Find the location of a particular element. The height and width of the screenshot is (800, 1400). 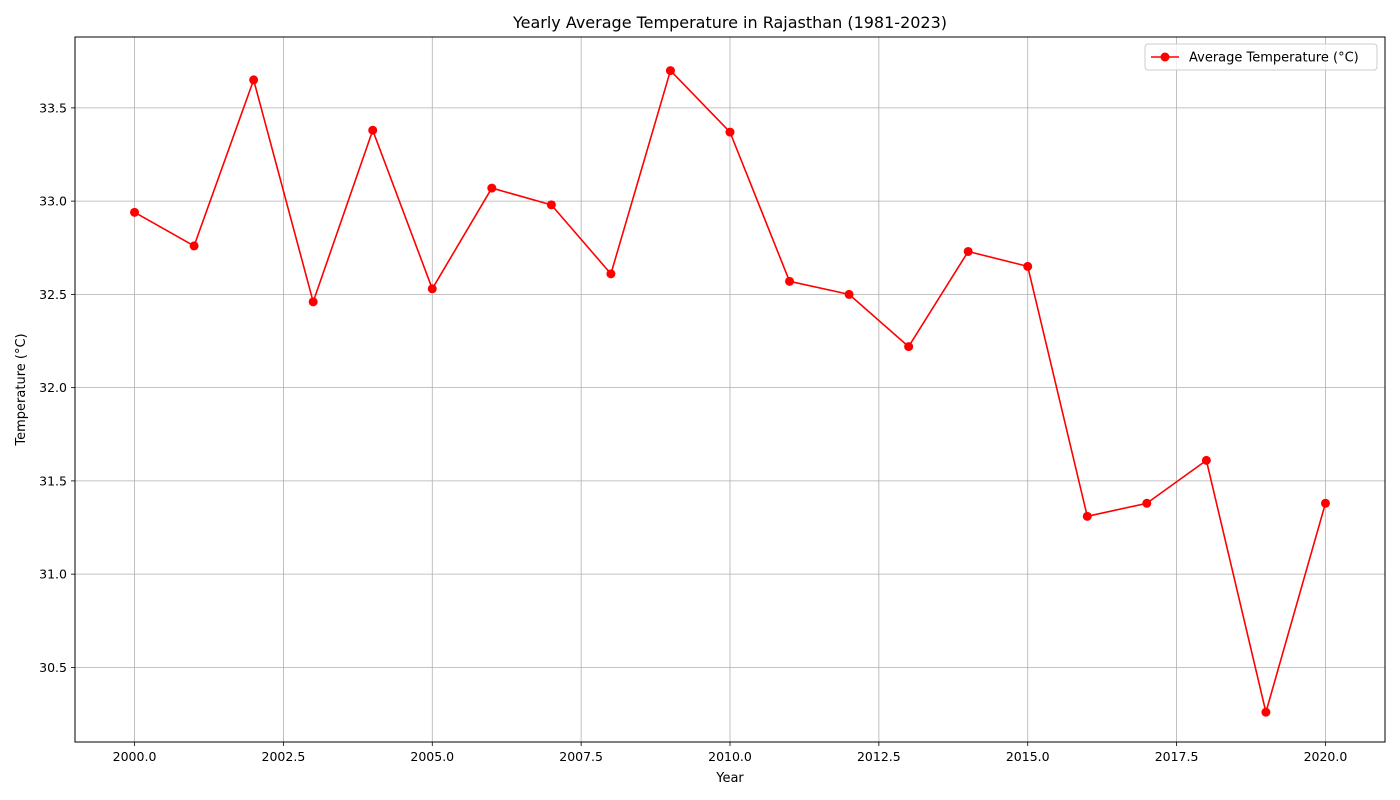

y-axis-title: Temperature (°C) is located at coordinates (21, 389).